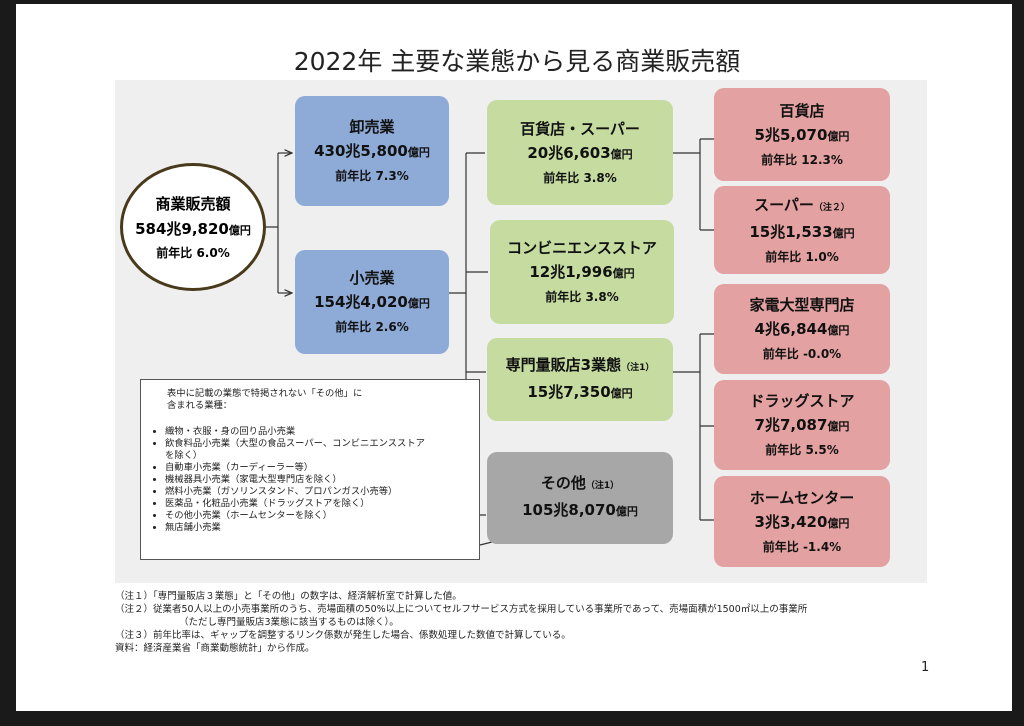  I want to click on list-item: 飲食料品小売業（大型の食品スーパー、コンビニエンスストア, so click(317, 444).